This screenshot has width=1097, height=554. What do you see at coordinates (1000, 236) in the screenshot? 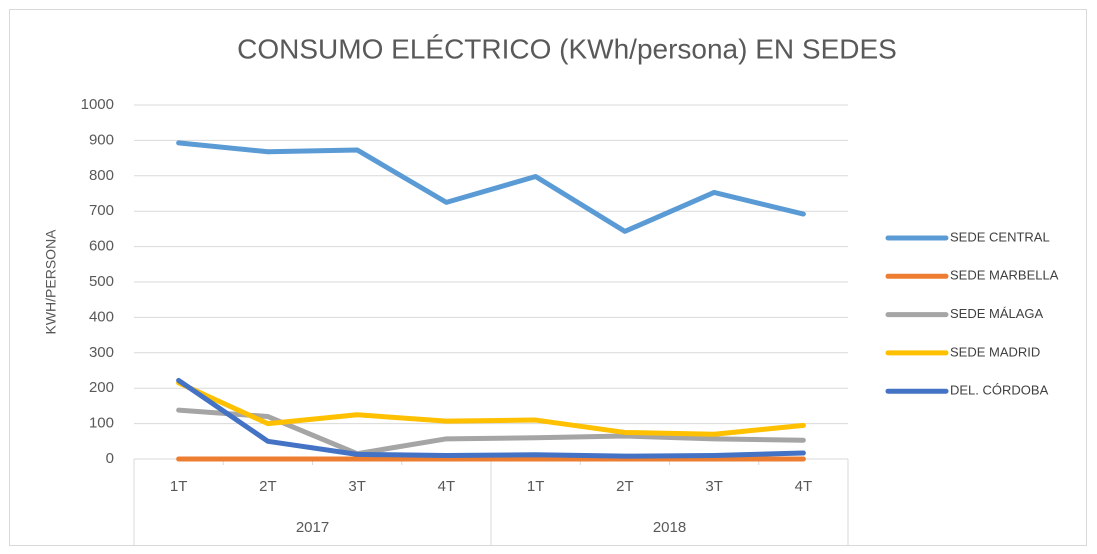
I see `legend-label: SEDE CENTRAL` at bounding box center [1000, 236].